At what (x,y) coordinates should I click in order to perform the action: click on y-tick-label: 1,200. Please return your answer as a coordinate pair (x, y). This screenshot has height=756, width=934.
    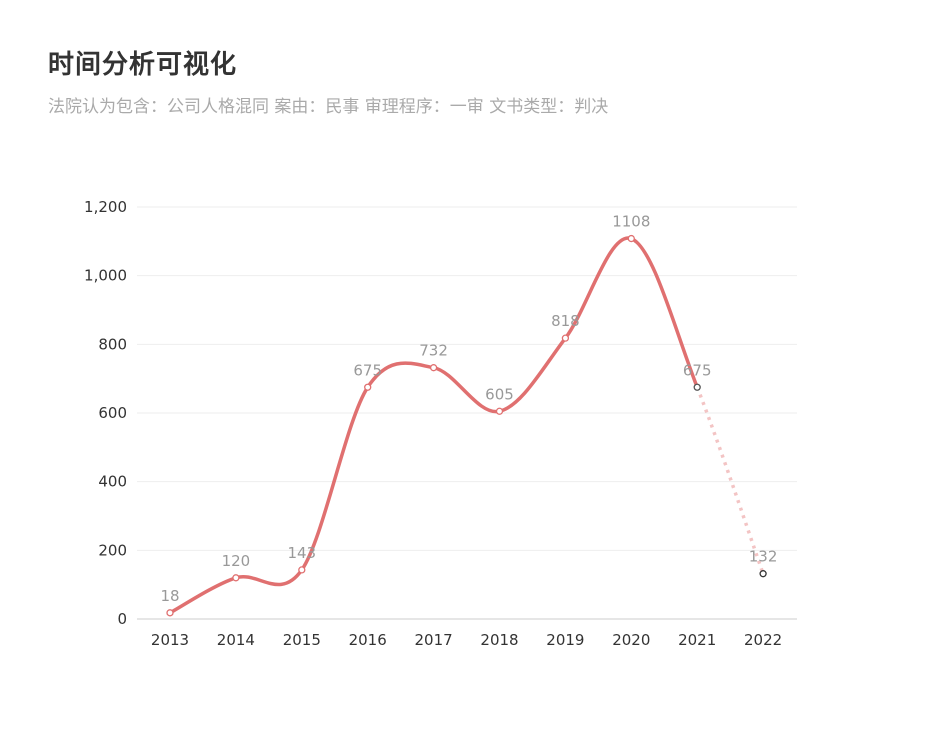
    Looking at the image, I should click on (105, 207).